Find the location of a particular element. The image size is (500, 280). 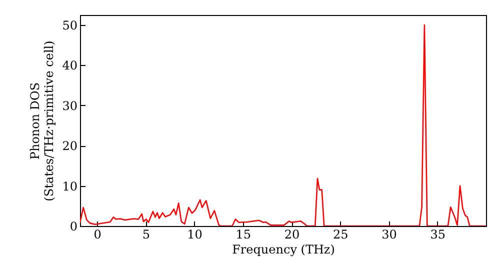

y-tick-label: 20 is located at coordinates (70, 146).